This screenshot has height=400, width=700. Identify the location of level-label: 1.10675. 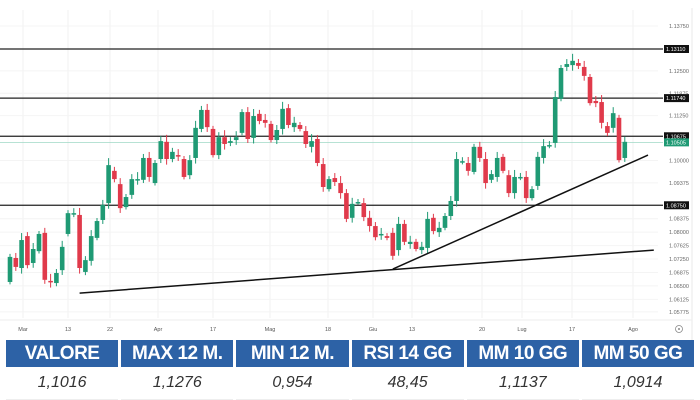
(676, 137).